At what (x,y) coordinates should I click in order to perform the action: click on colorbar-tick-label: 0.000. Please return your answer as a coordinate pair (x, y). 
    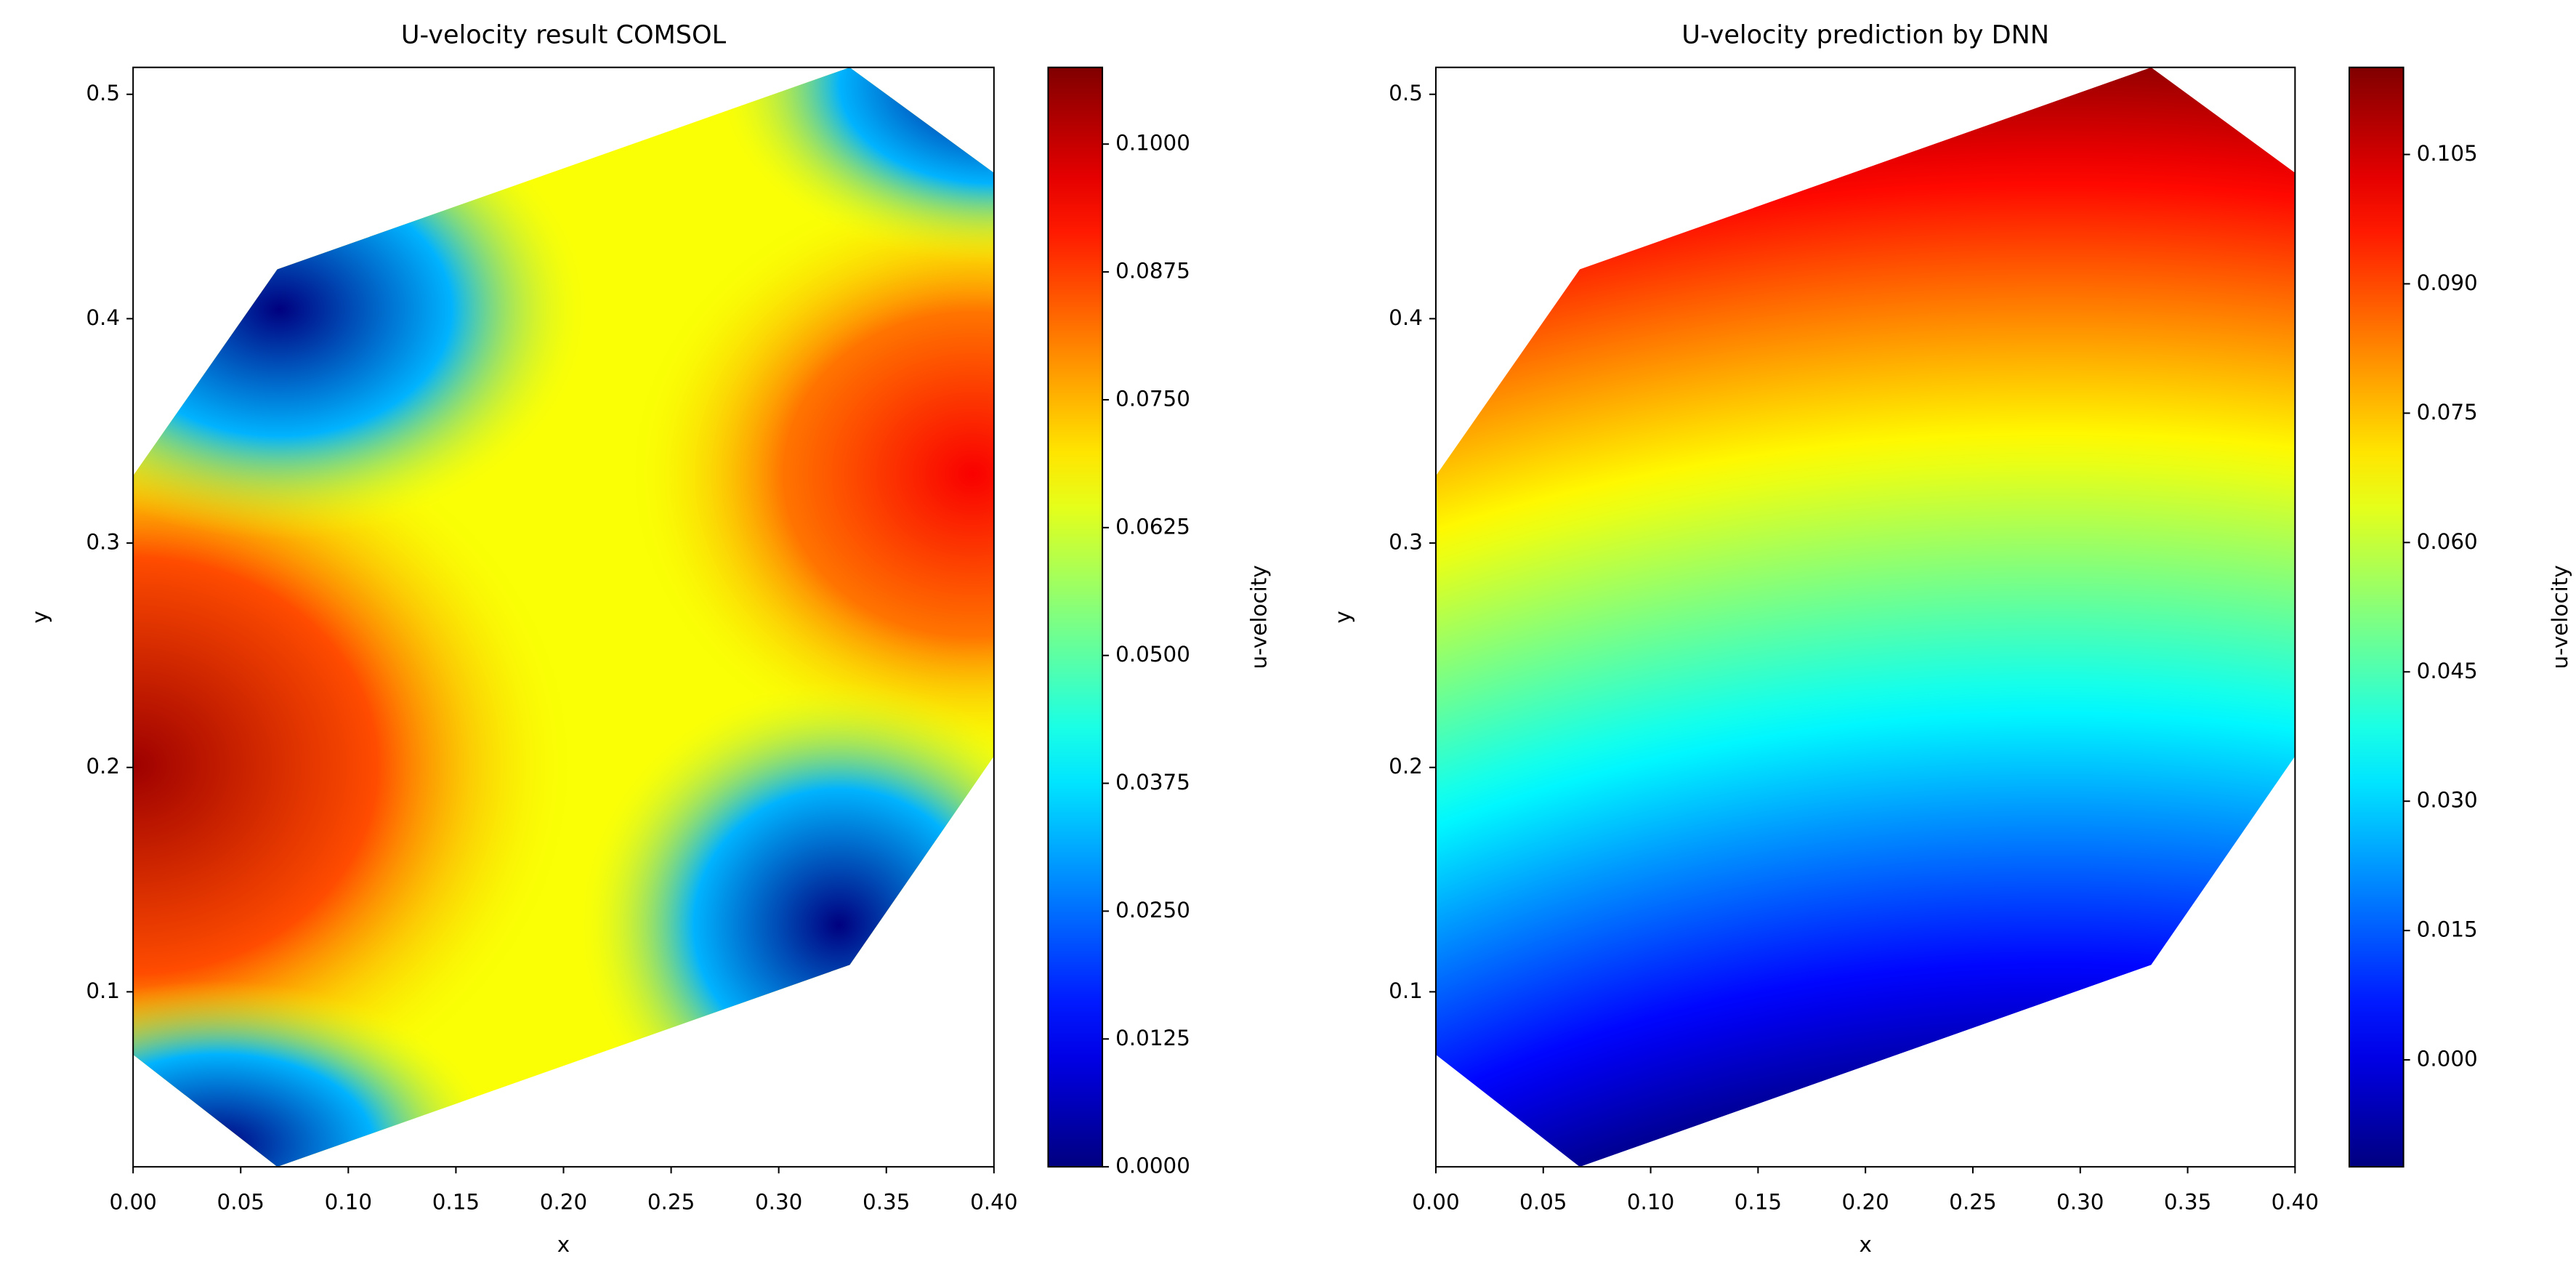
    Looking at the image, I should click on (2448, 1059).